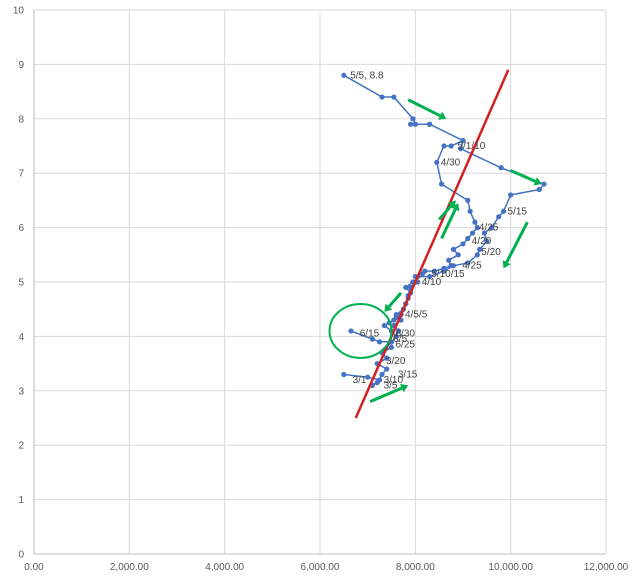 This screenshot has width=640, height=578. I want to click on y-tick-labels: 0 1 2 3 4 5 6 7 8 9 10, so click(19, 283).